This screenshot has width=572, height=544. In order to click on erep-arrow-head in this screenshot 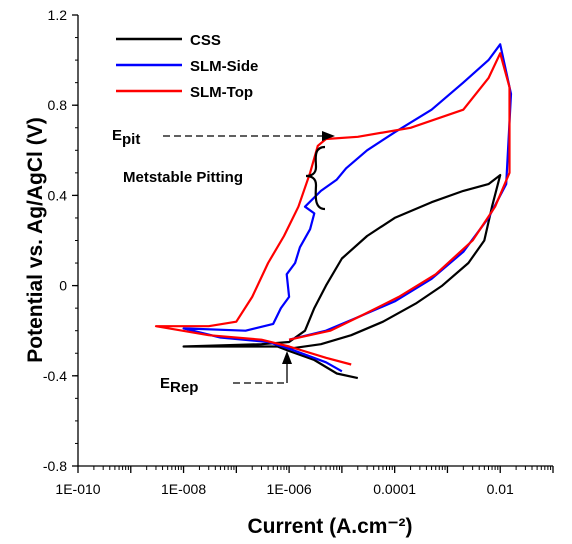, I will do `click(287, 357)`.